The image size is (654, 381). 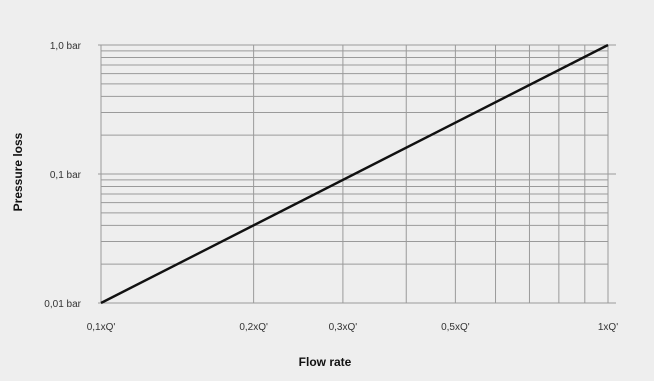 I want to click on x-tick-label: 0,1xQ', so click(x=101, y=327).